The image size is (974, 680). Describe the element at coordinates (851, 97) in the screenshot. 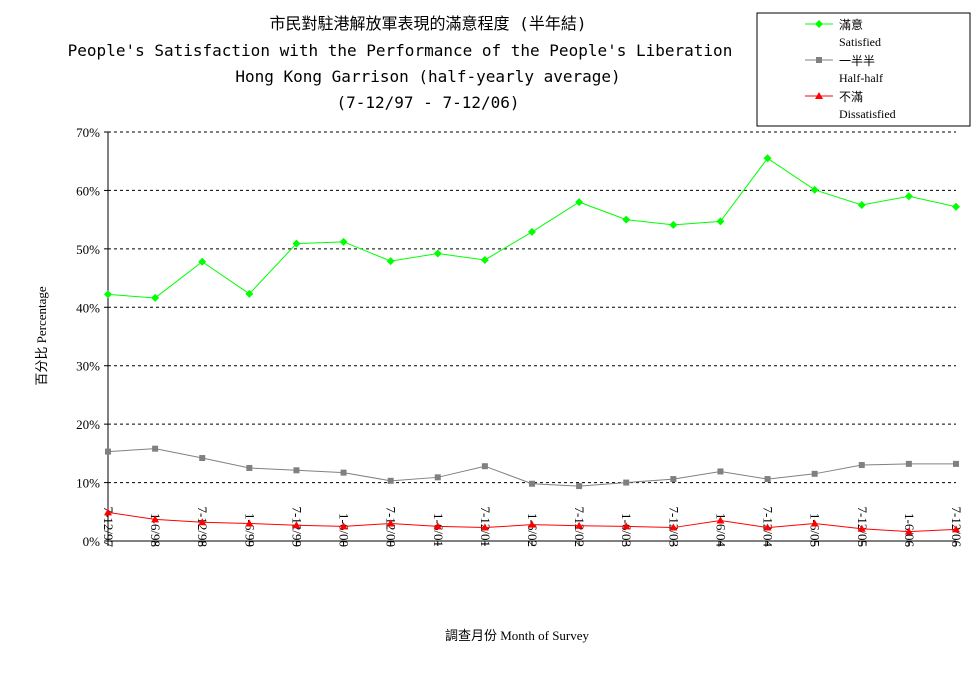

I see `legend-label-zh: 不滿` at that location.